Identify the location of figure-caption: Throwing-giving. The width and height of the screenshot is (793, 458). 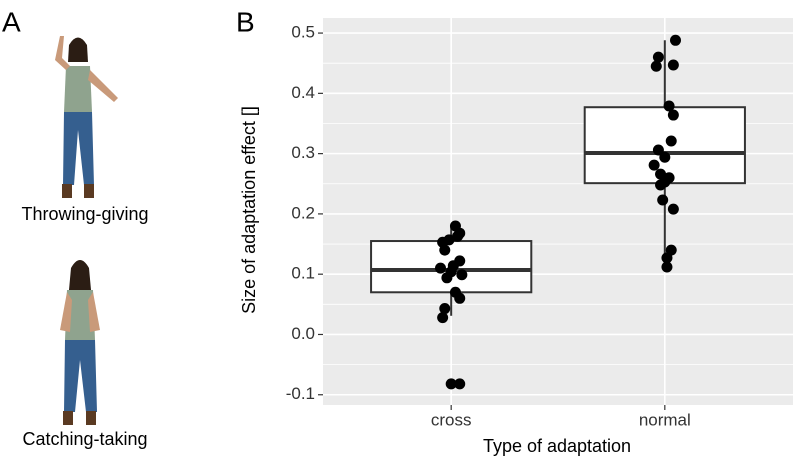
(84, 214).